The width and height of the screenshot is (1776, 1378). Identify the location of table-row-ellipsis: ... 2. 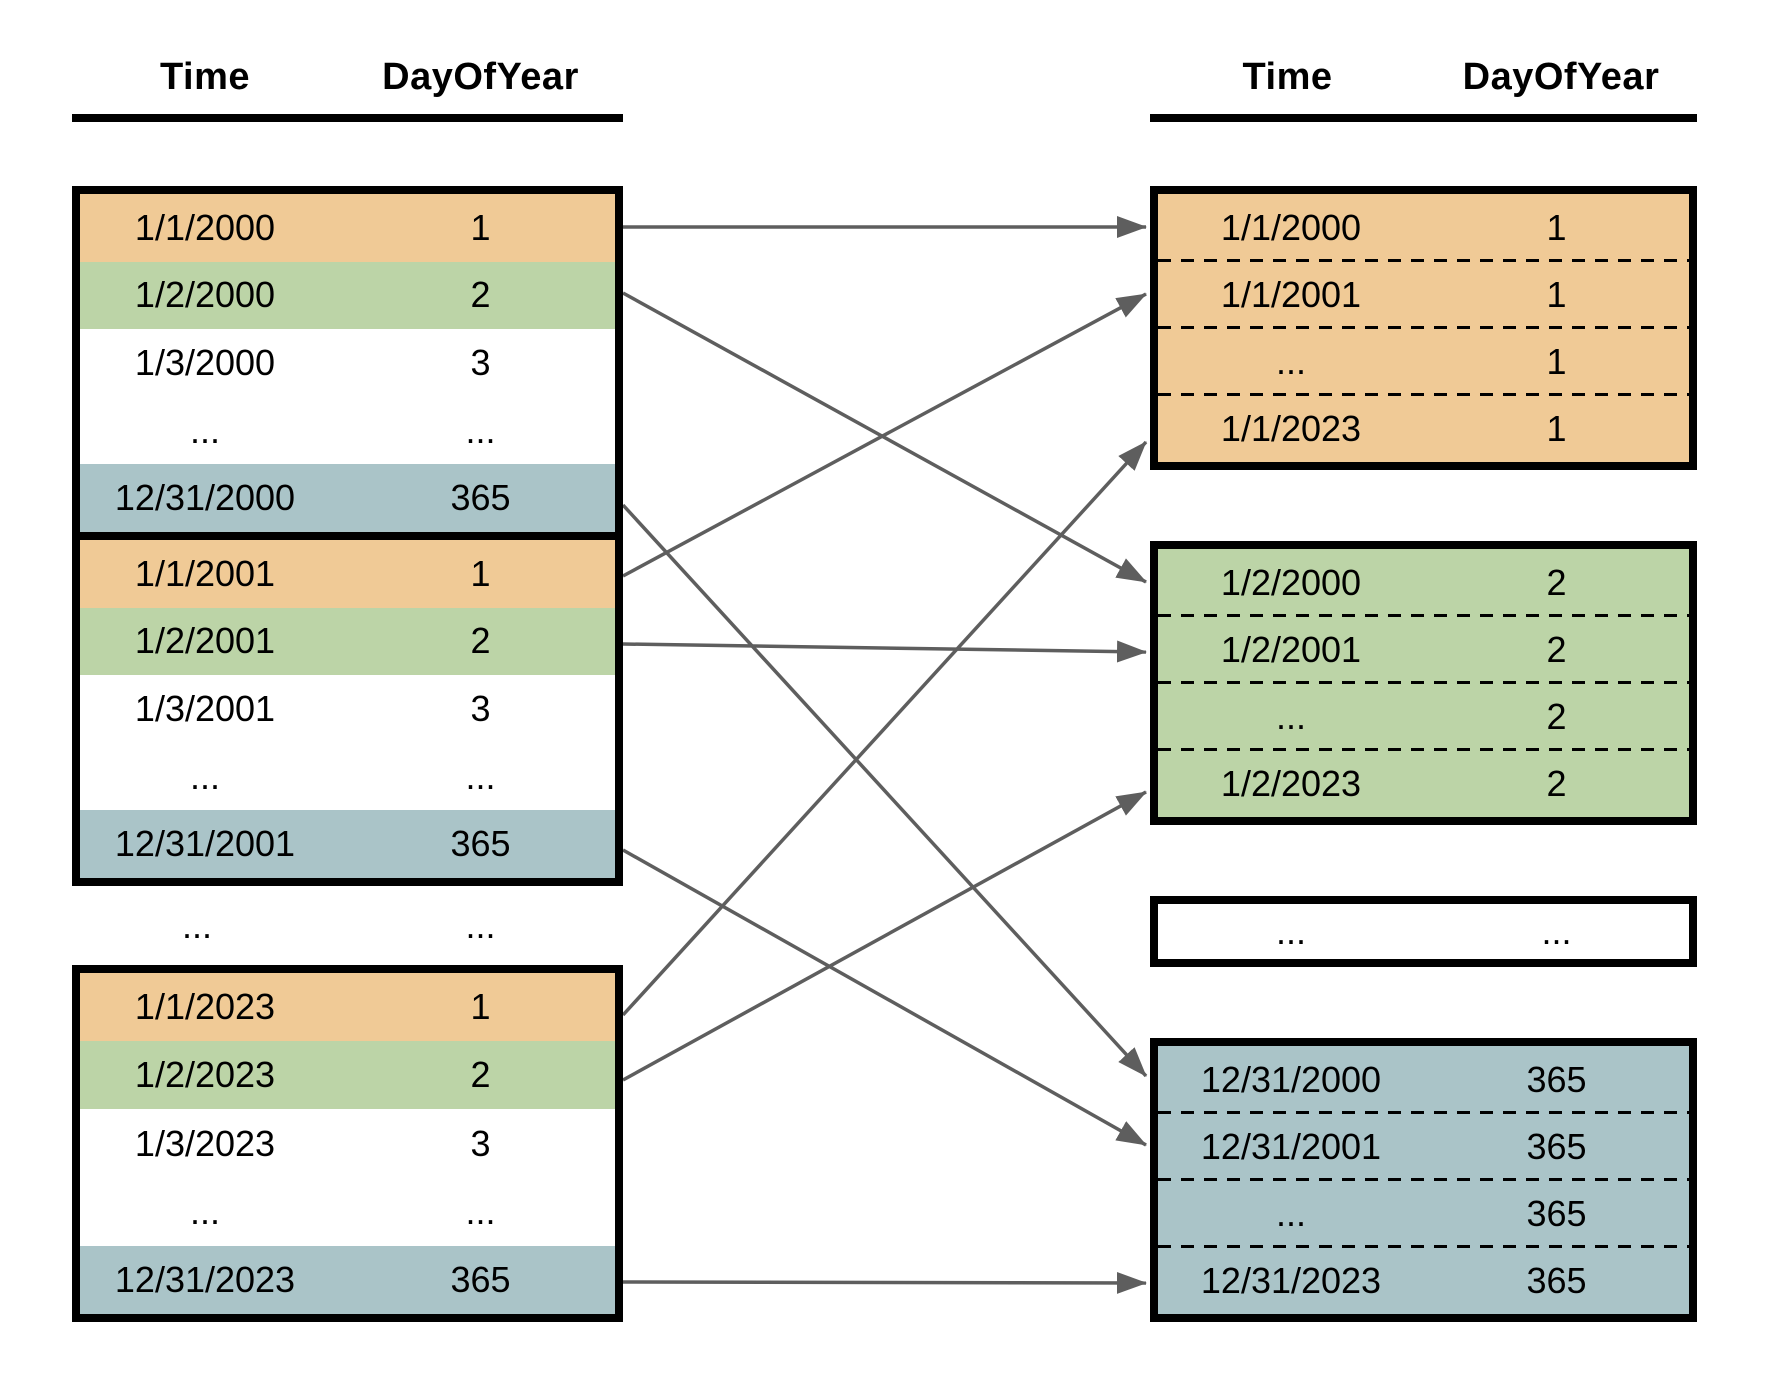
(1423, 715).